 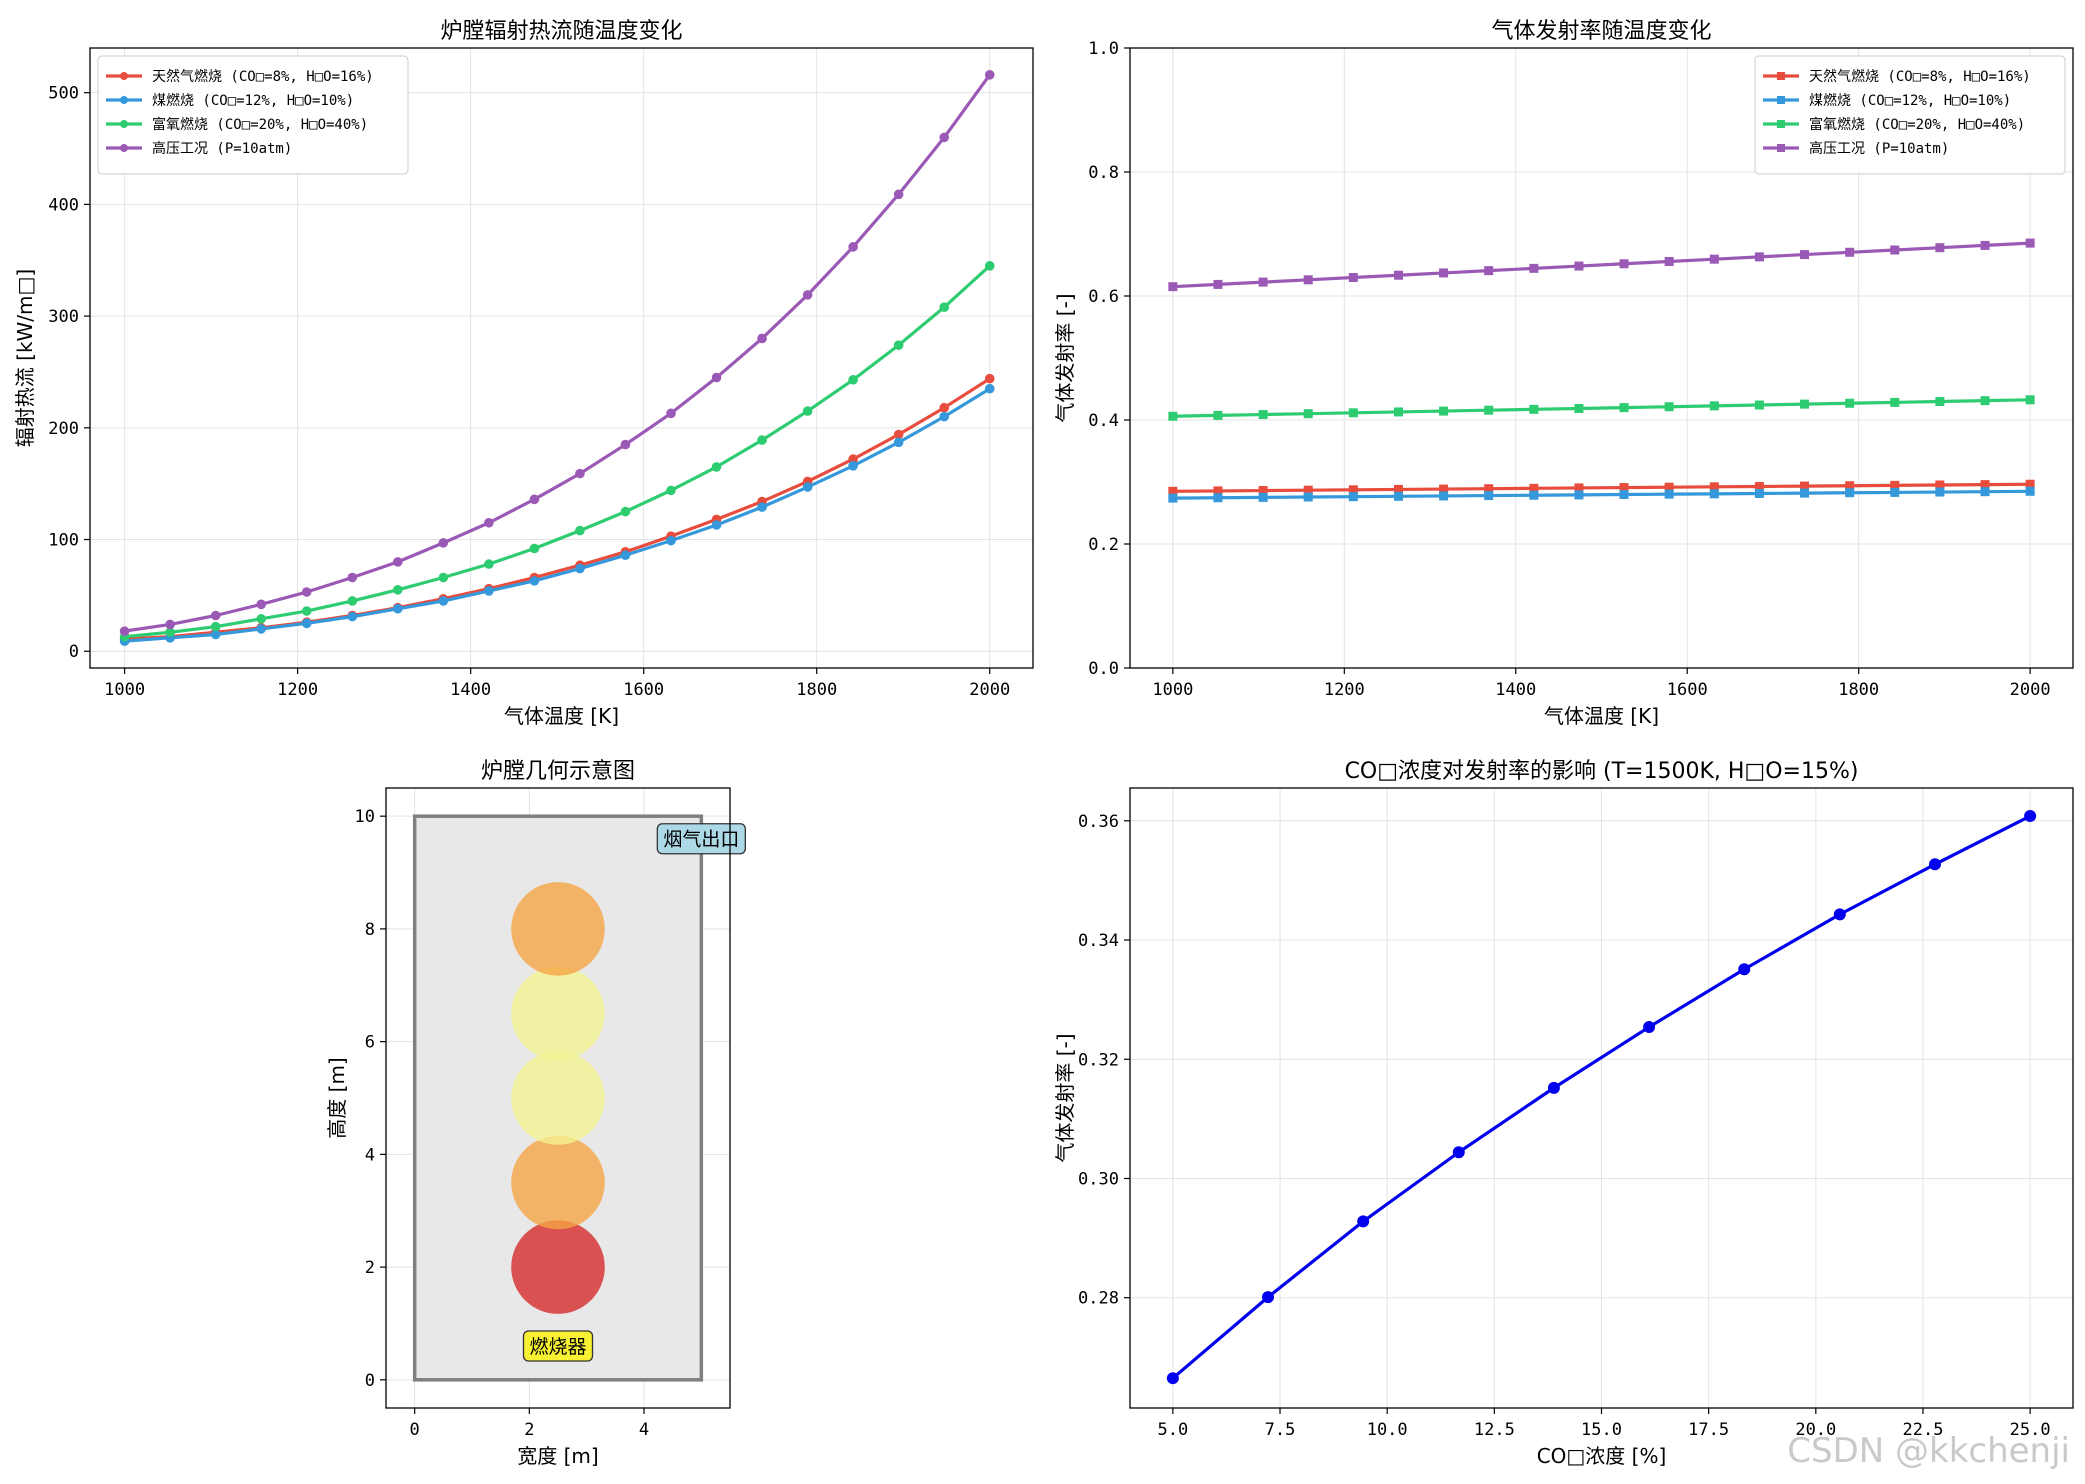 What do you see at coordinates (1103, 421) in the screenshot?
I see `y-tick-label: 0.4` at bounding box center [1103, 421].